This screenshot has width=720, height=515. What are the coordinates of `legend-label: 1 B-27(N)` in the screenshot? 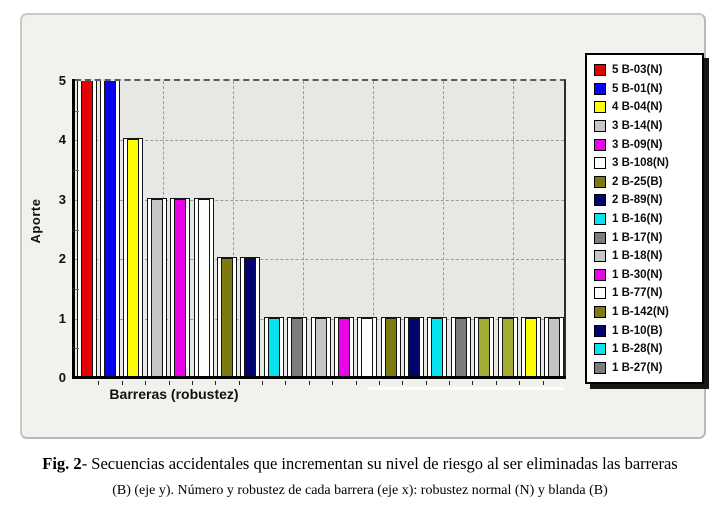 It's located at (637, 367).